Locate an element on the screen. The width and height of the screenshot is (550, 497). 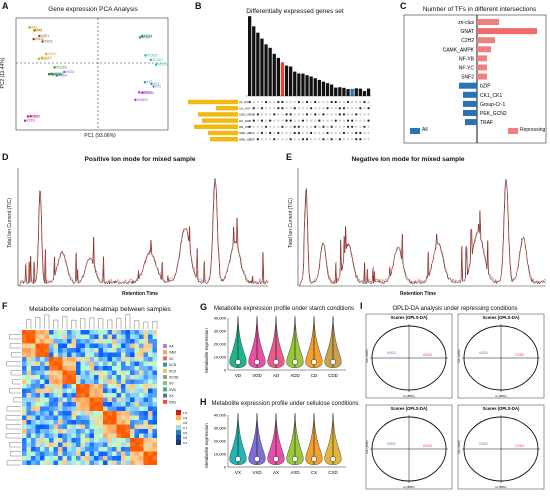
upset-set-bar is located at coordinates (220, 120).